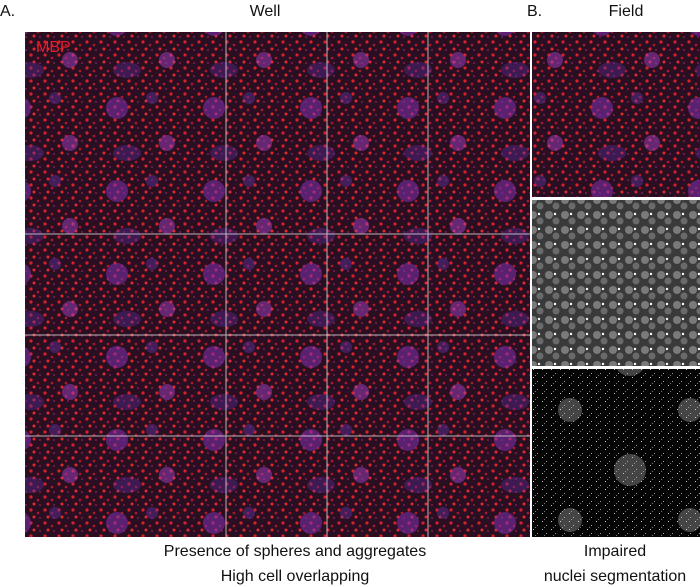 The width and height of the screenshot is (700, 587). I want to click on caption-line: Impaired, so click(615, 551).